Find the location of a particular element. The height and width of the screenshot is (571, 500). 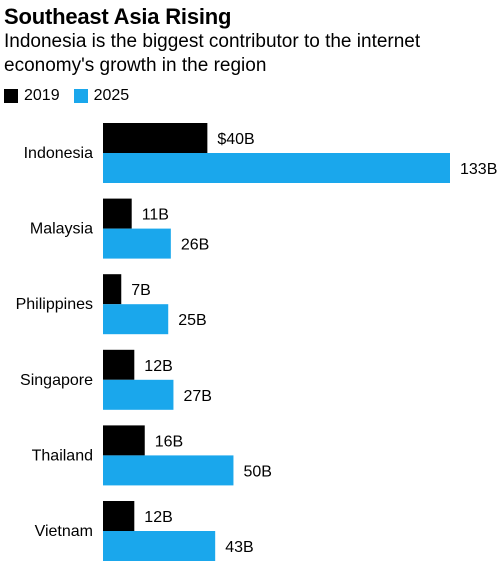

legend: 2019 2025 is located at coordinates (73, 96).